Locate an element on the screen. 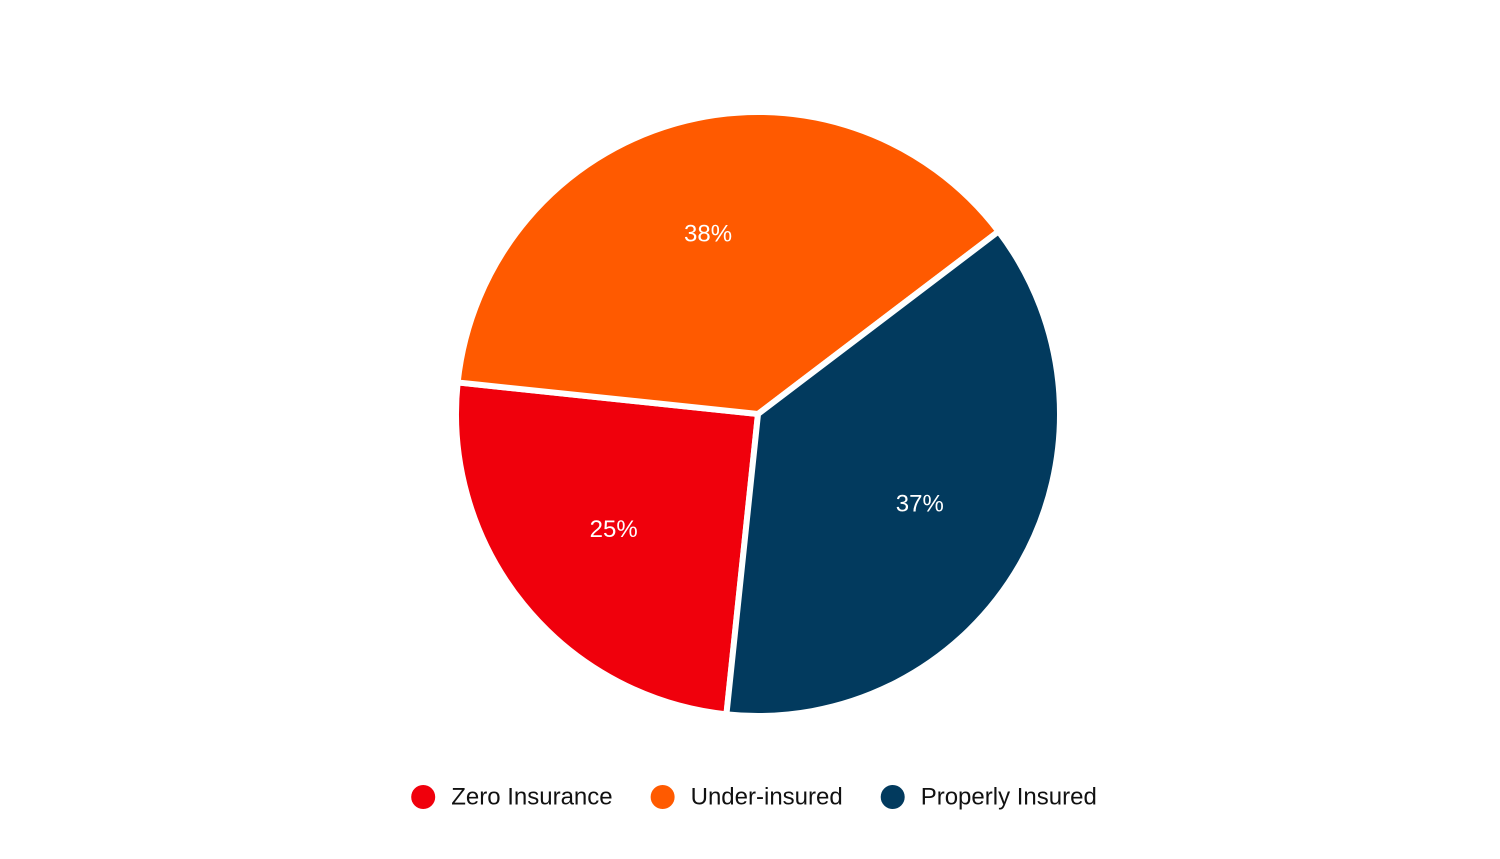  legend-label: Zero Insurance is located at coordinates (531, 796).